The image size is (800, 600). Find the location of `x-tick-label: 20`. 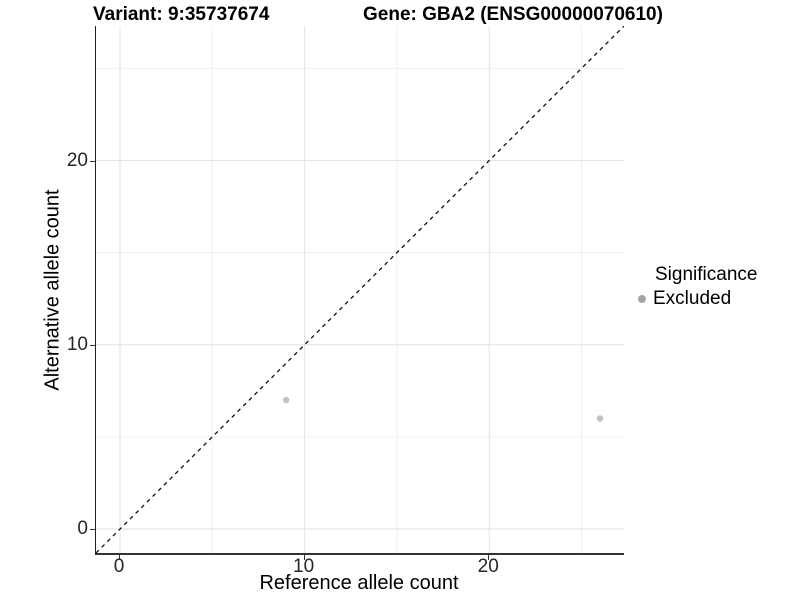

x-tick-label: 20 is located at coordinates (488, 566).